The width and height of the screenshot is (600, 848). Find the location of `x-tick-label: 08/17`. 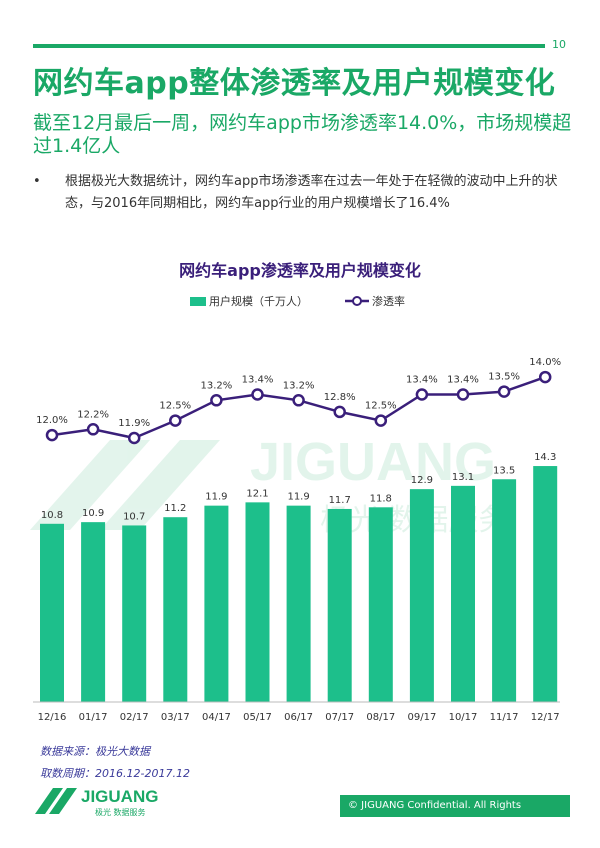

x-tick-label: 08/17 is located at coordinates (380, 717).